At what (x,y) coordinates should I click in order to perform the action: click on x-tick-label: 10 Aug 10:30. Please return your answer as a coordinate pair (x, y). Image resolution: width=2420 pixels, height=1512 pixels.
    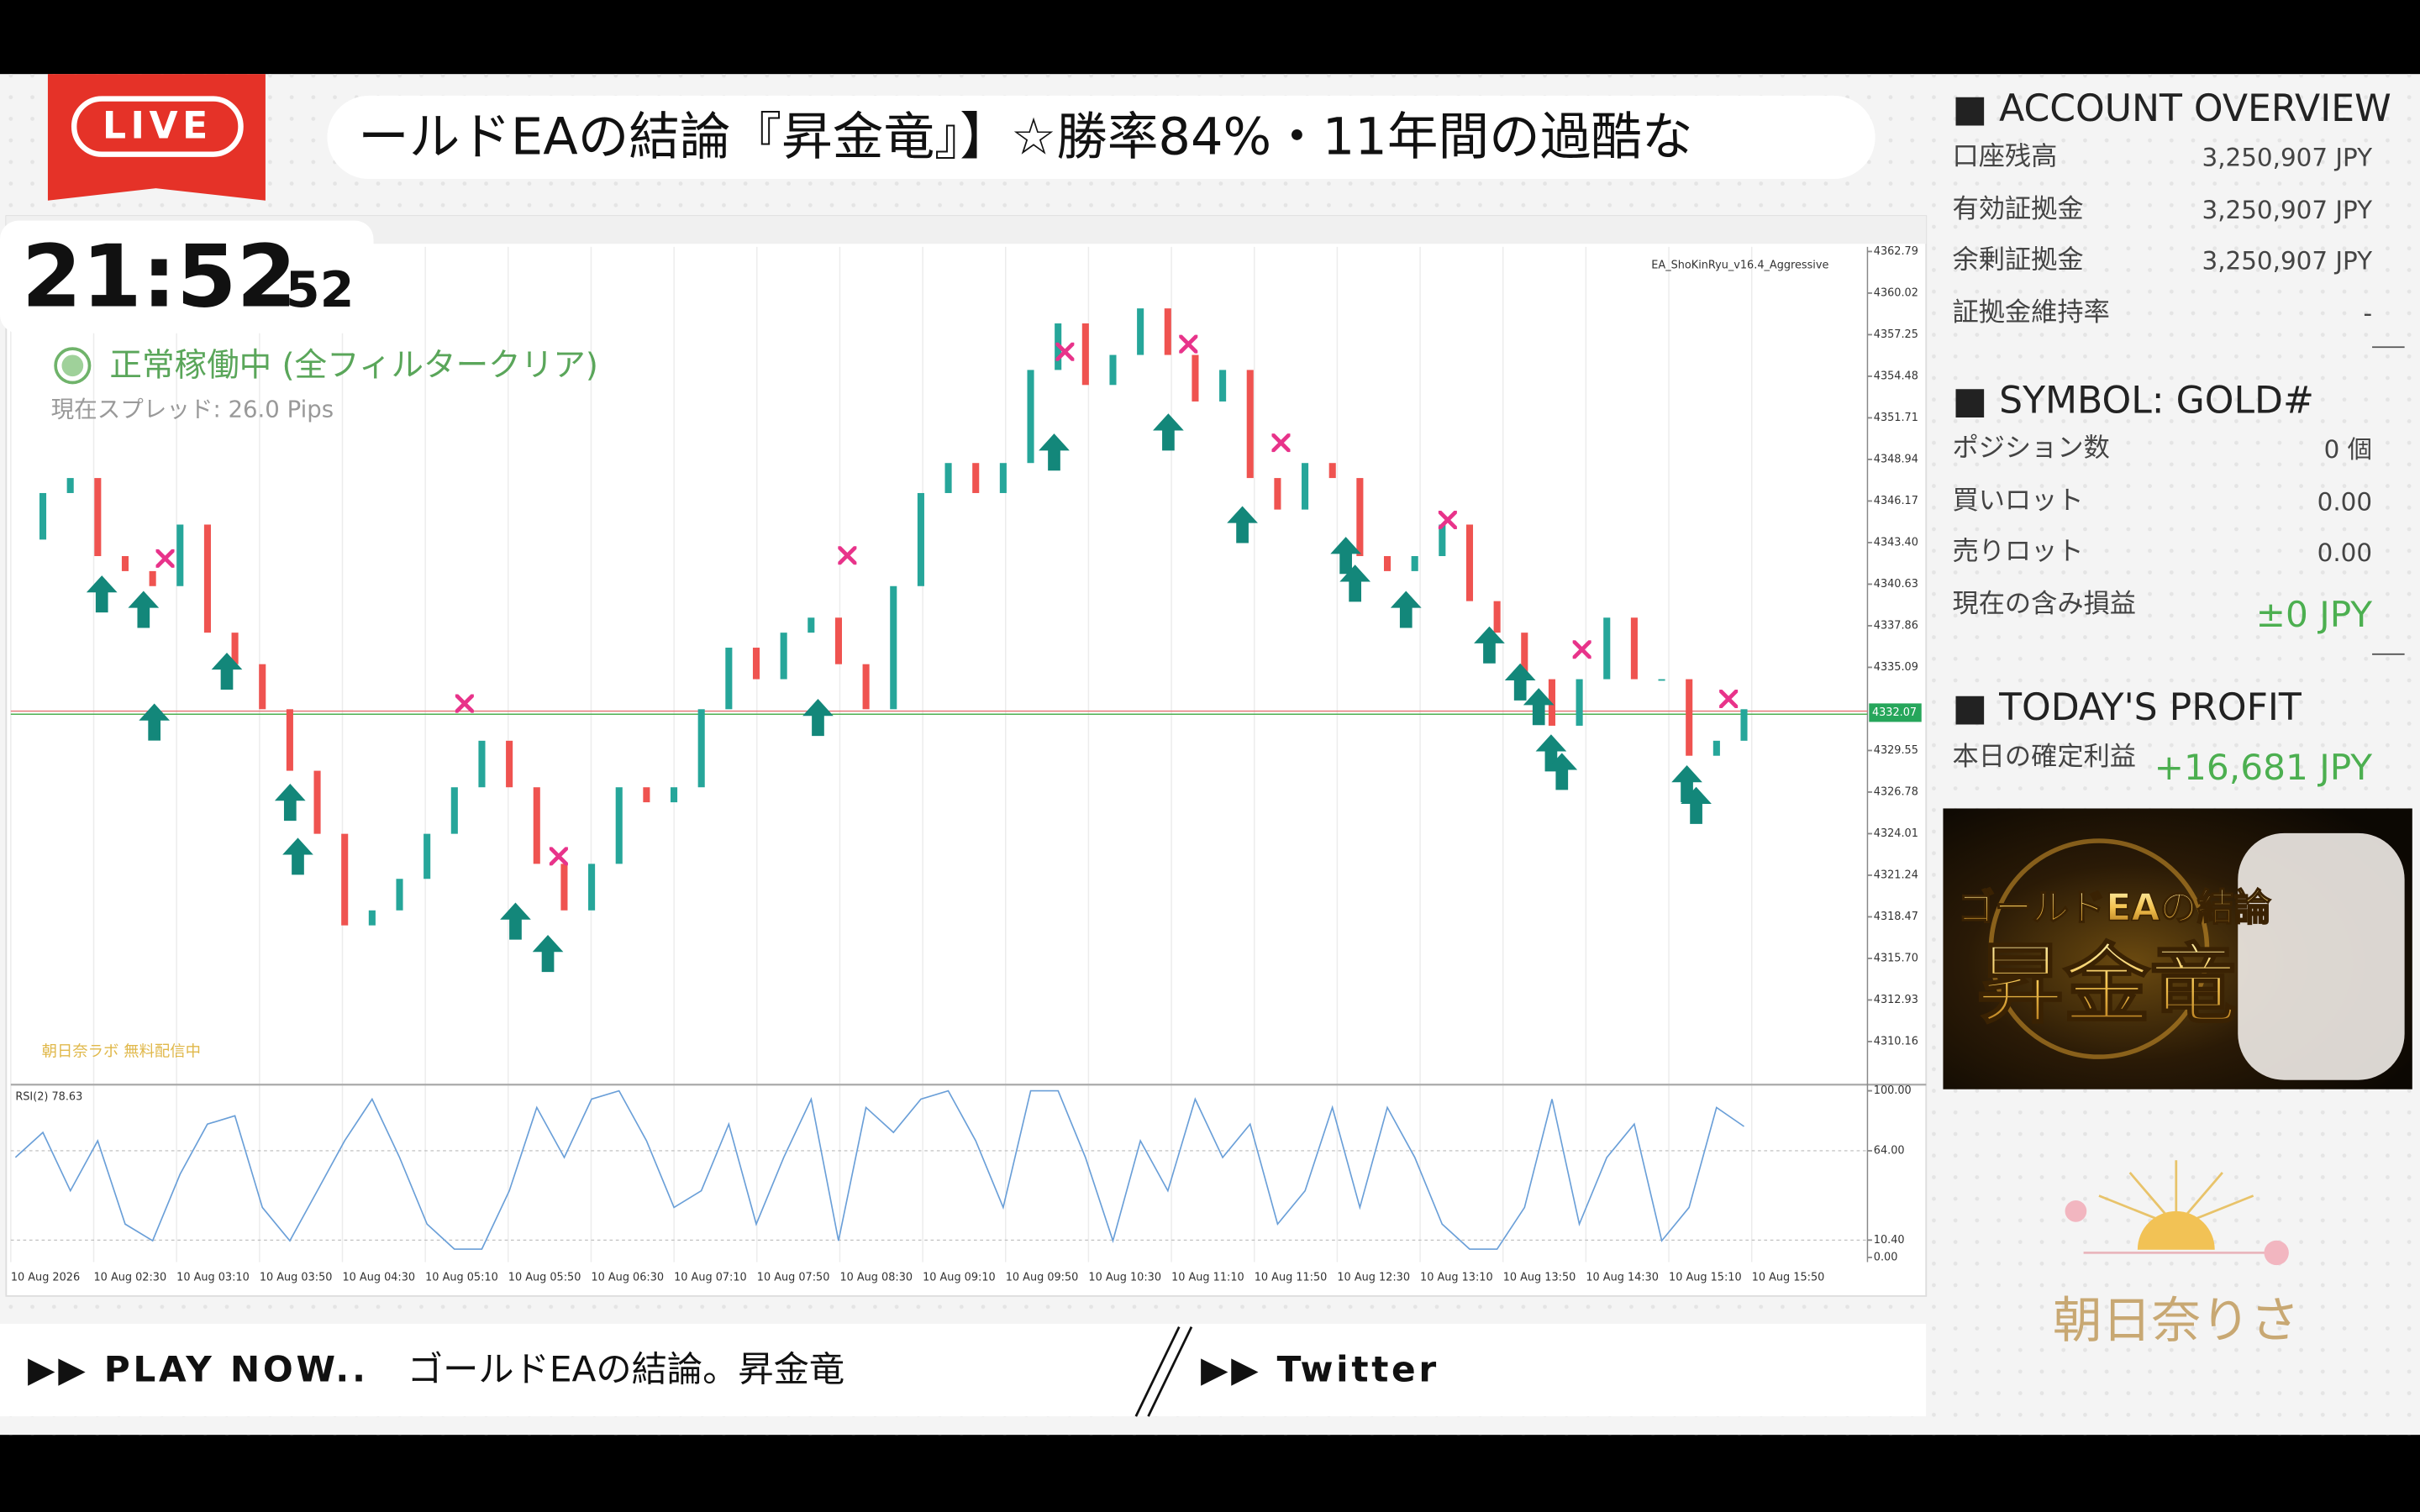
    Looking at the image, I should click on (1124, 1277).